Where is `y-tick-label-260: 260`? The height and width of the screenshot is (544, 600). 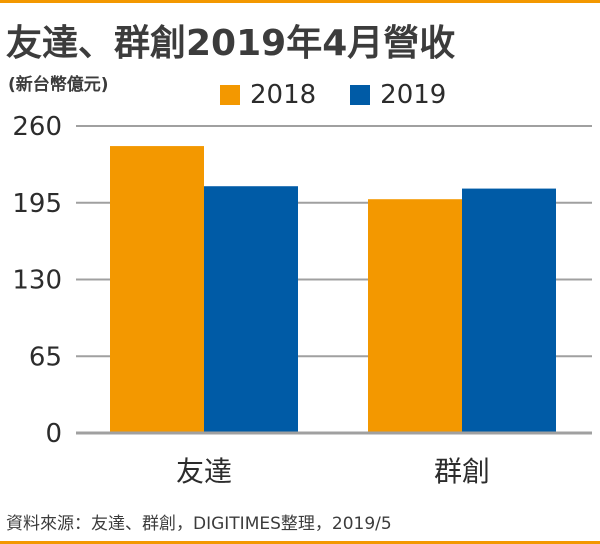
y-tick-label-260: 260 is located at coordinates (37, 127).